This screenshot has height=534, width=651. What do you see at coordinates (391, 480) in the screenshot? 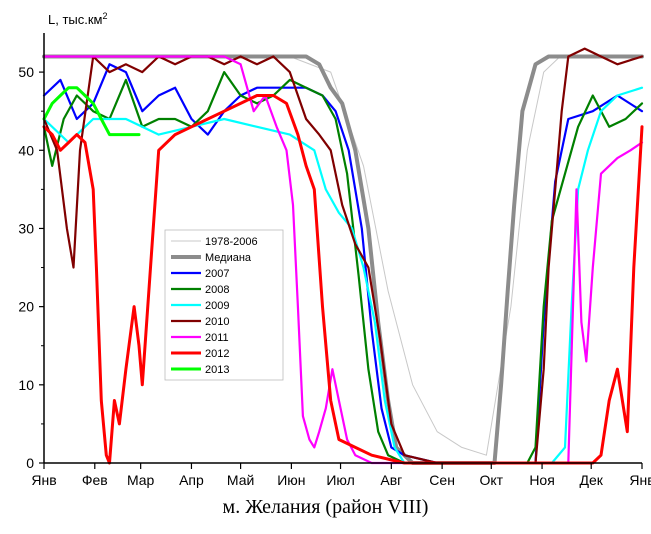
I see `x-tick-label: Авг` at bounding box center [391, 480].